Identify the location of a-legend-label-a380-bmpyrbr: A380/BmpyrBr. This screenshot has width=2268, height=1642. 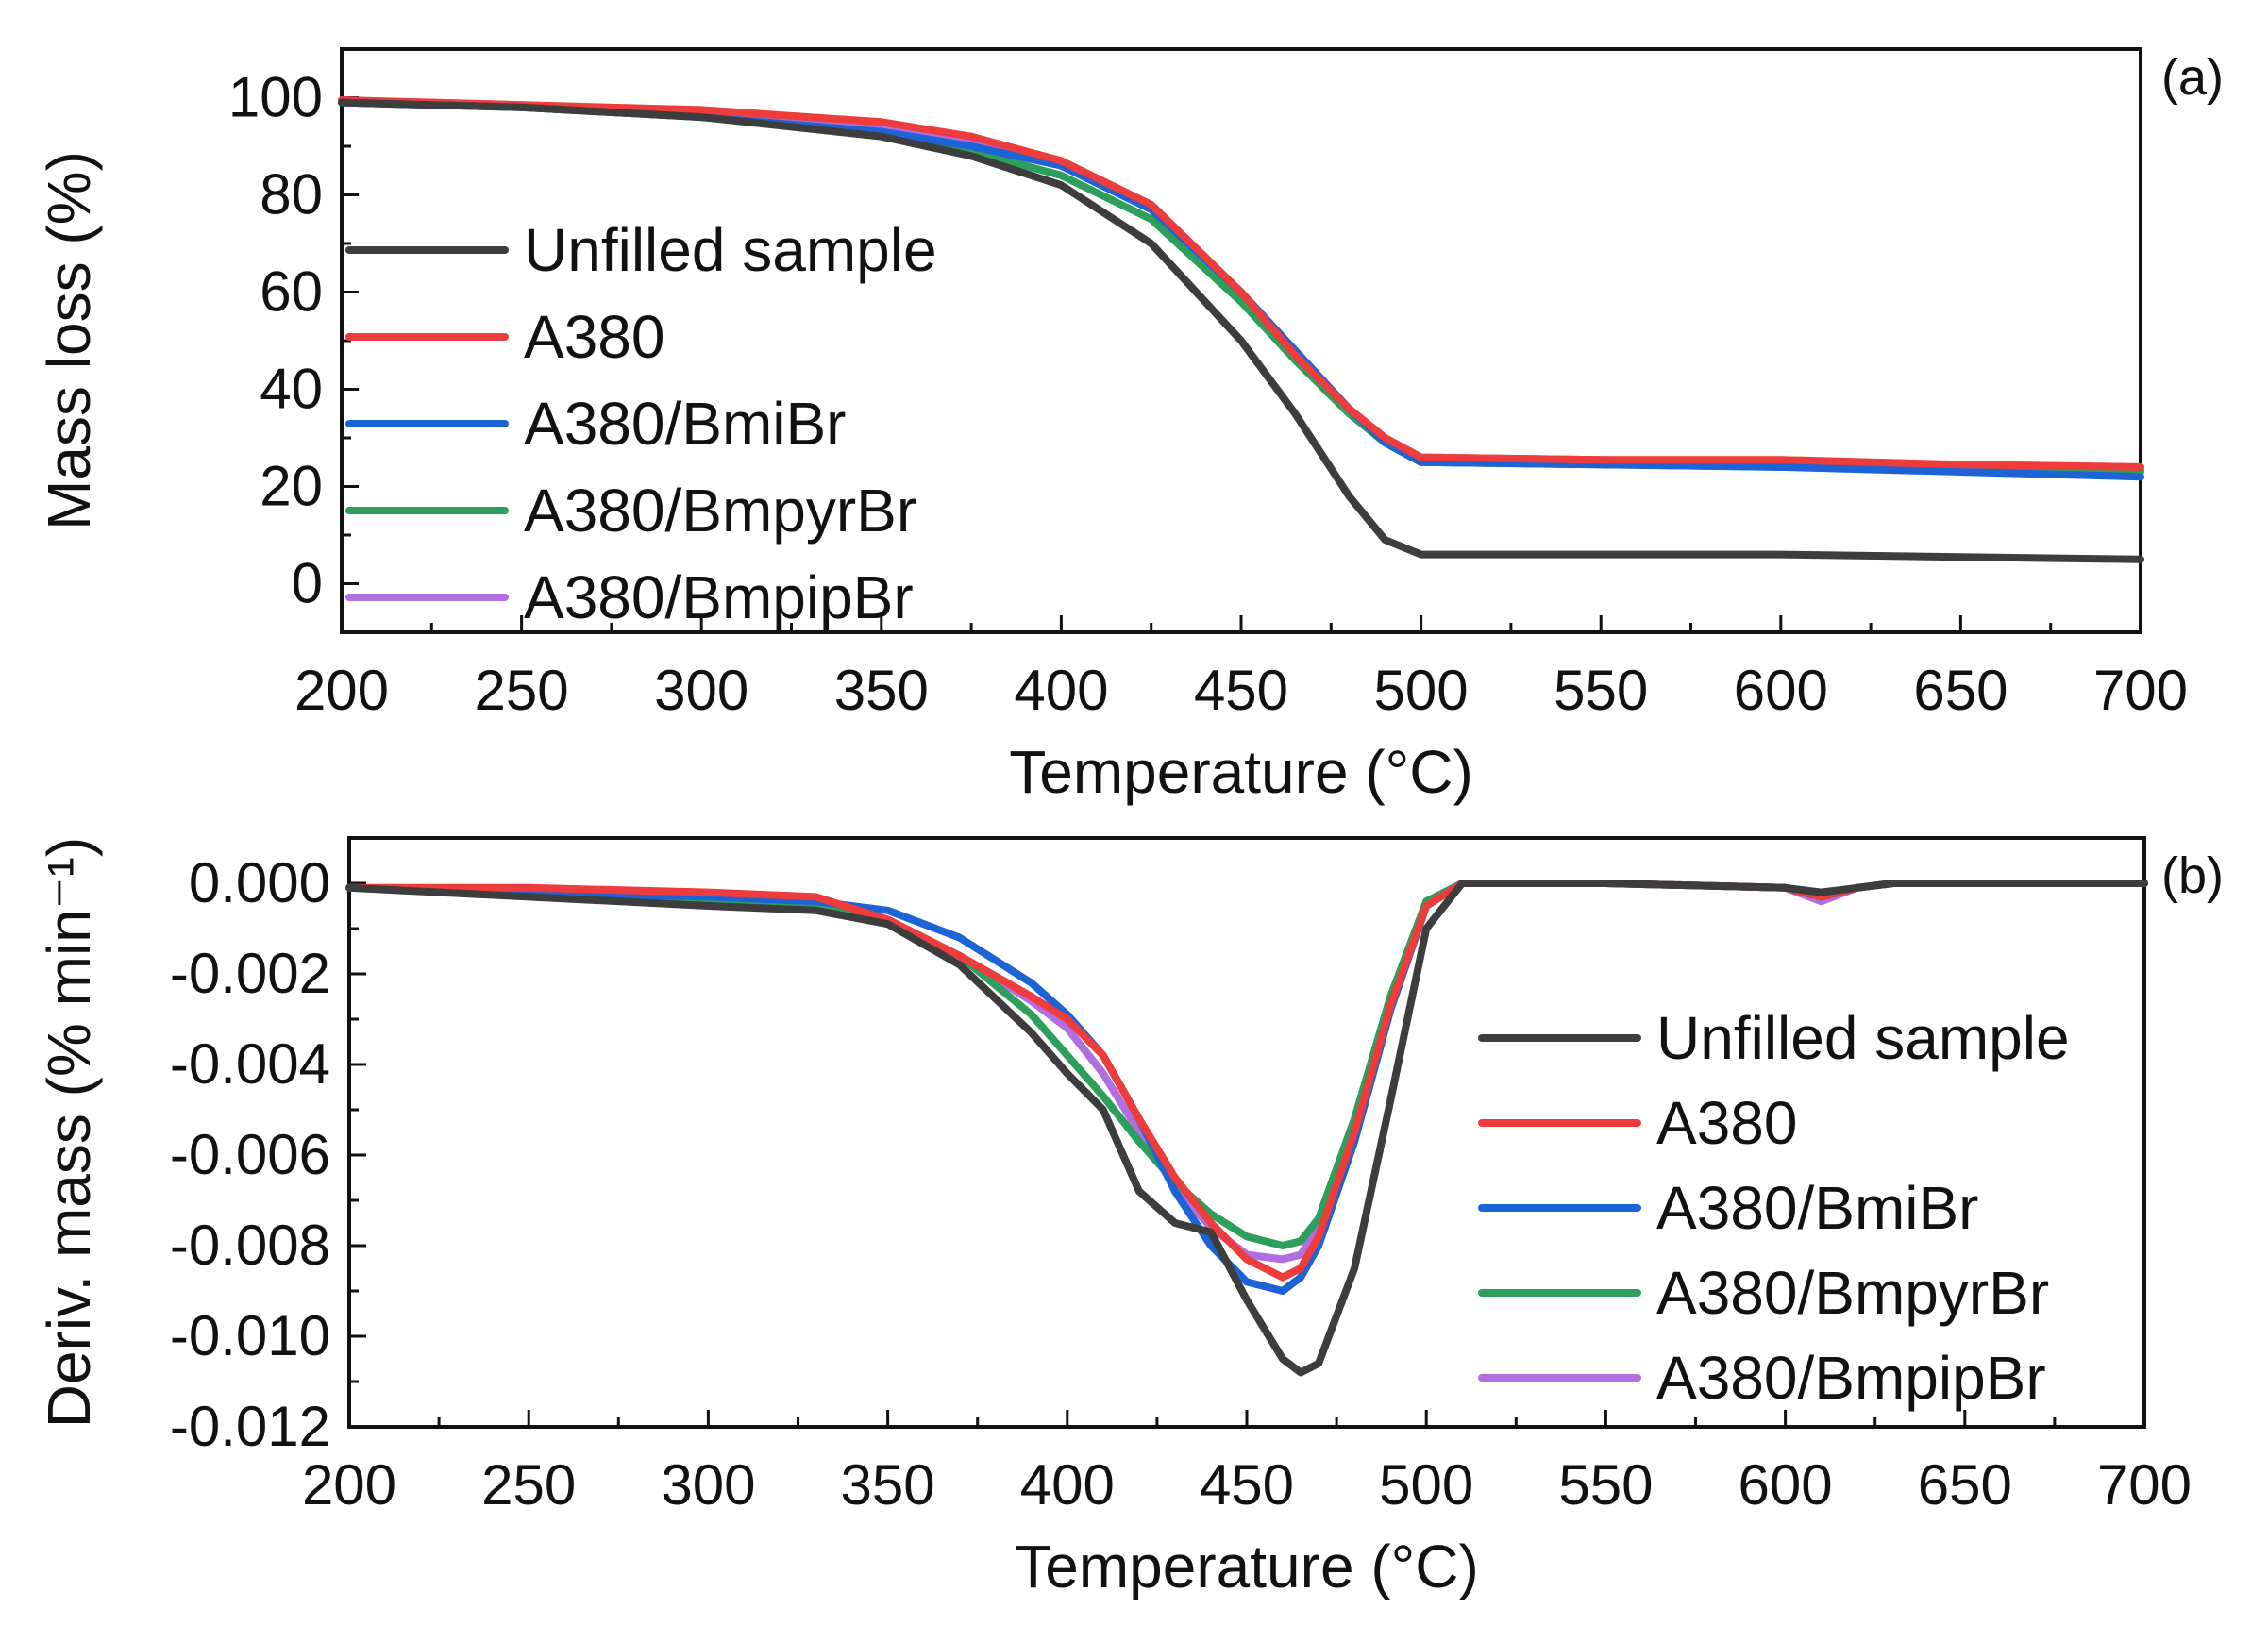
(720, 511).